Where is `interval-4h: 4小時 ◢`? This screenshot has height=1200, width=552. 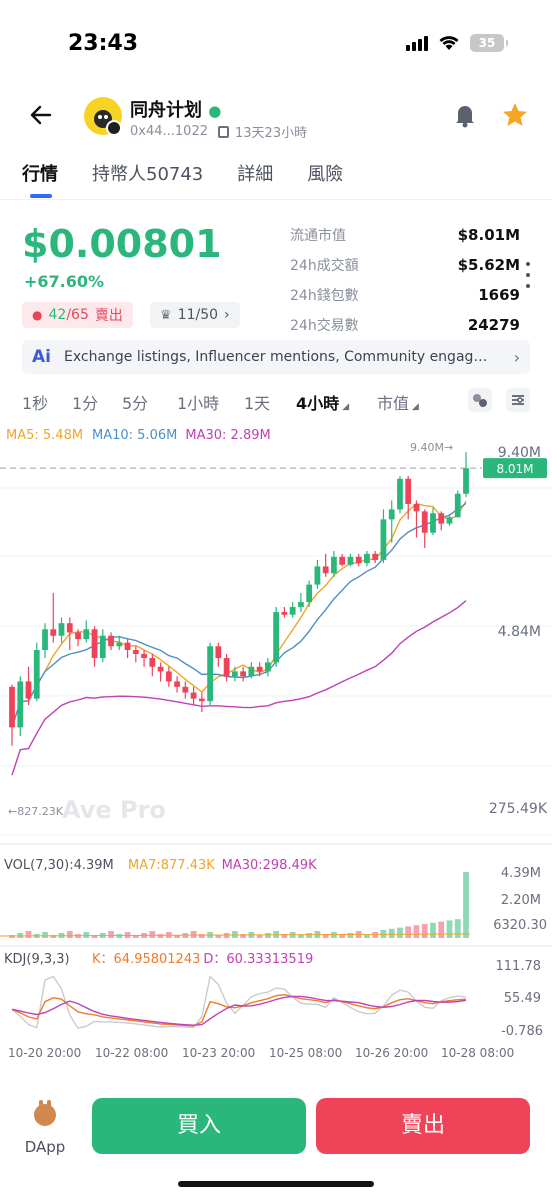 interval-4h: 4小時 ◢ is located at coordinates (322, 402).